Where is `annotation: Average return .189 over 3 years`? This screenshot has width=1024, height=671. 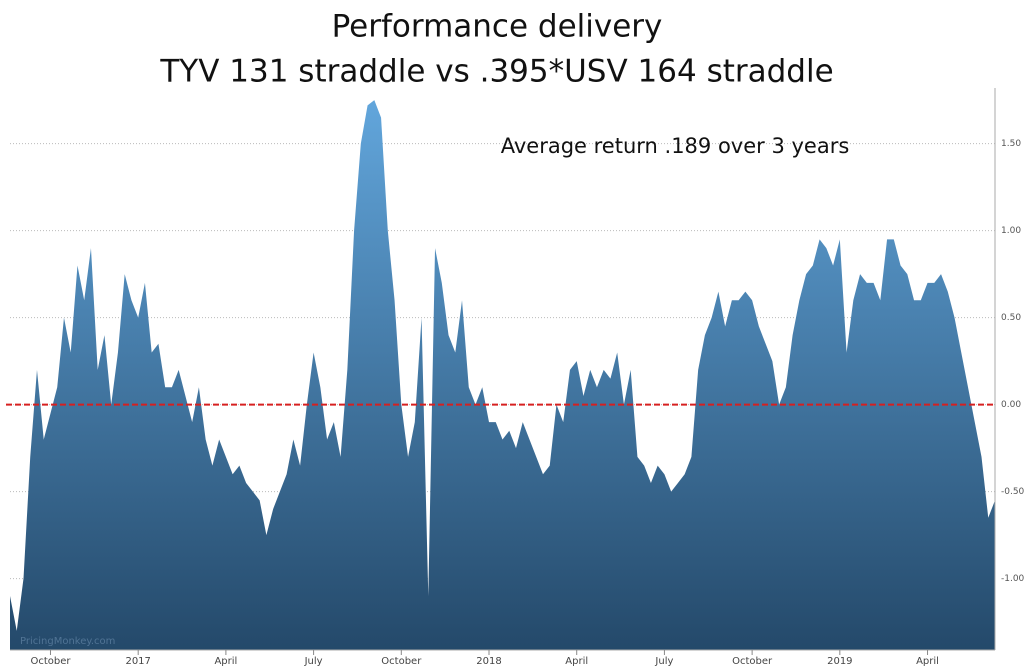 annotation: Average return .189 over 3 years is located at coordinates (675, 146).